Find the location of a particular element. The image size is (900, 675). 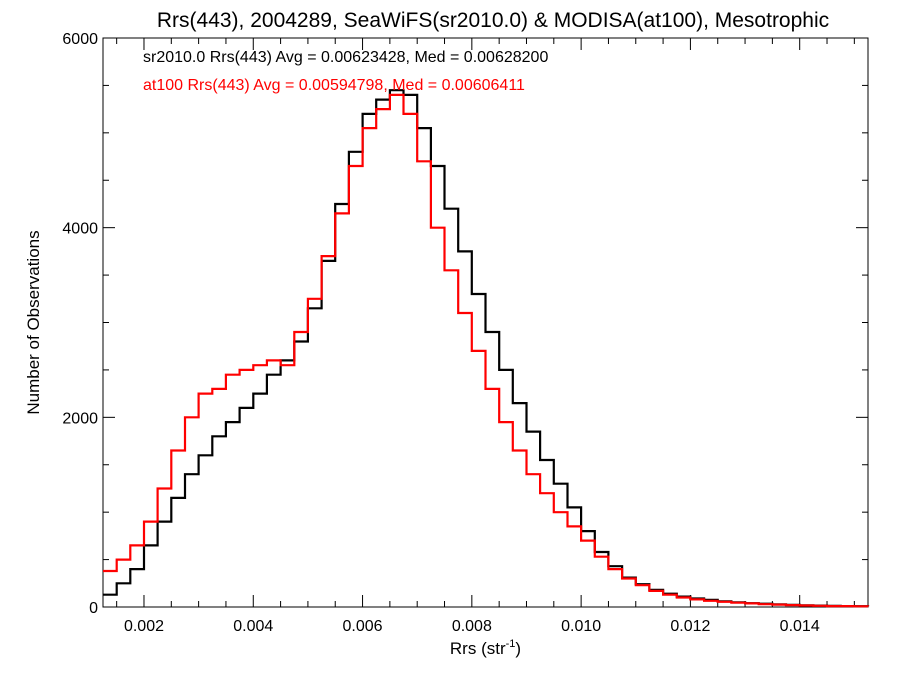

x-axis-title-text: Rrs (str is located at coordinates (478, 648).